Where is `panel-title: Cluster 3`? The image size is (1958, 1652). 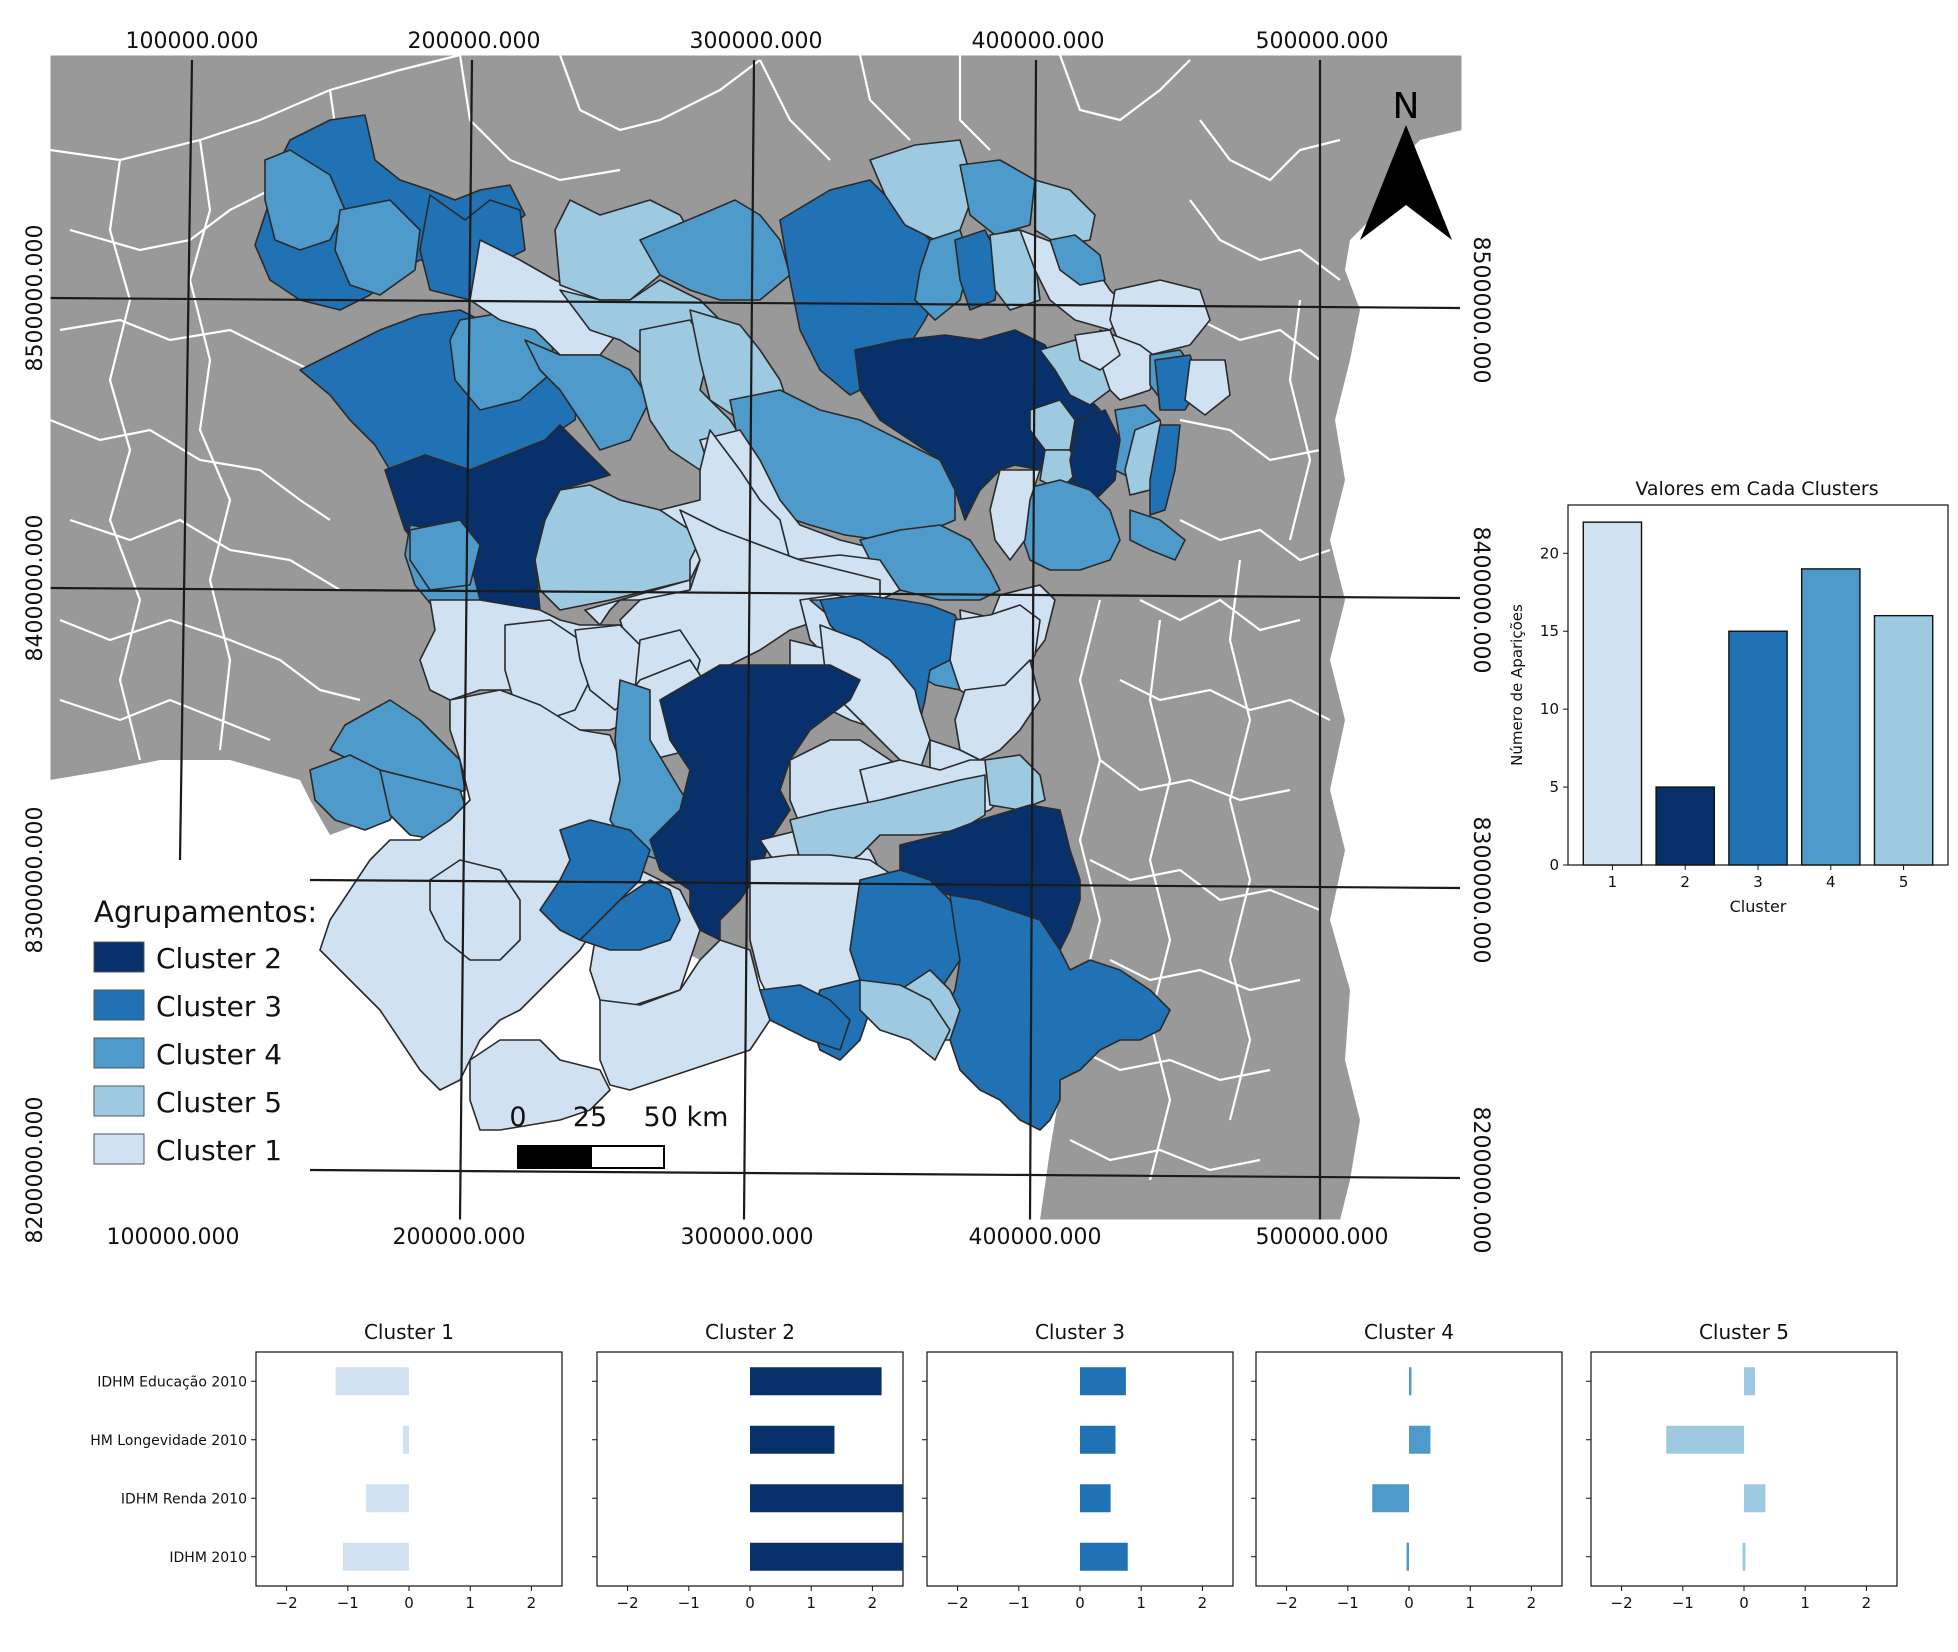 panel-title: Cluster 3 is located at coordinates (1080, 1332).